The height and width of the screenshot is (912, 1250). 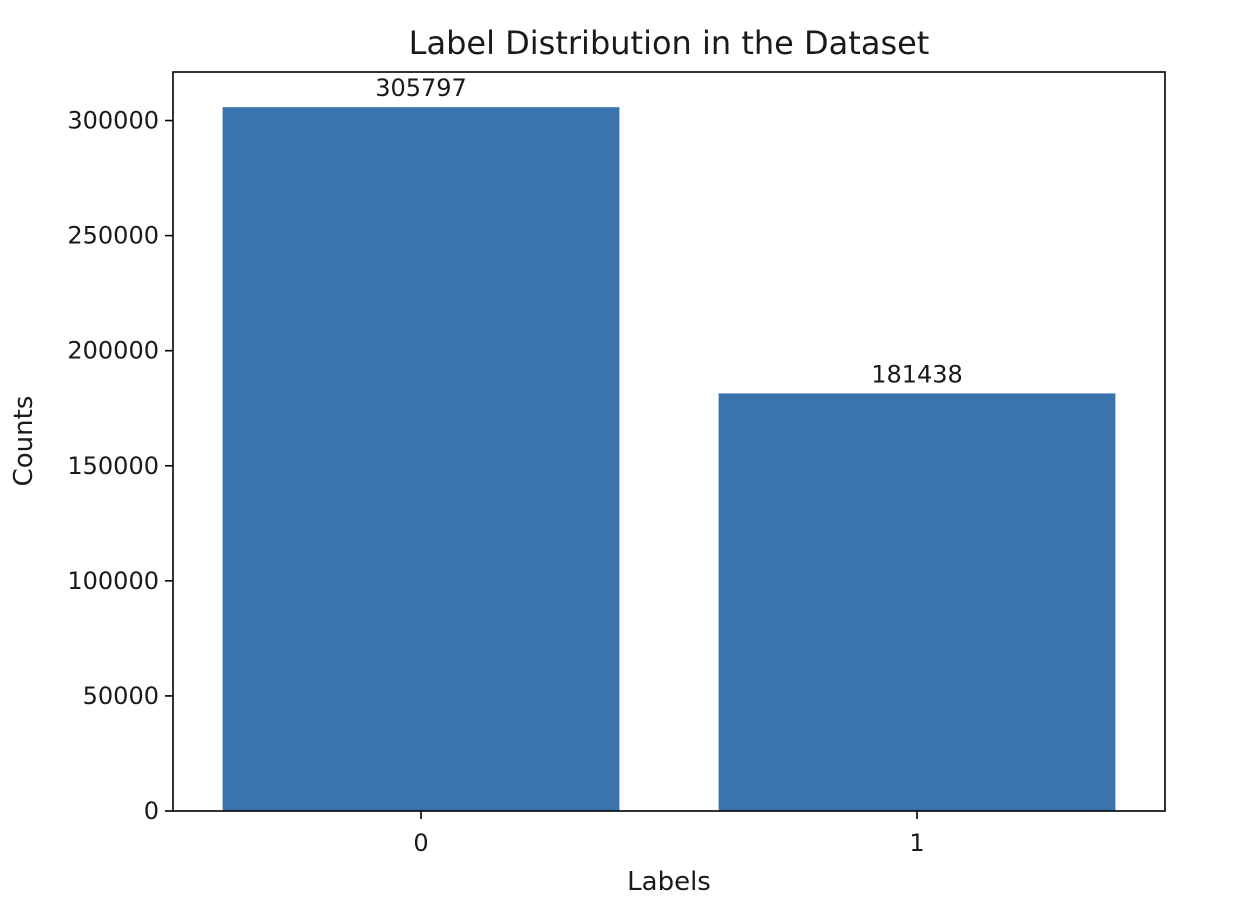 What do you see at coordinates (113, 121) in the screenshot?
I see `y-tick-label-300000: 300000` at bounding box center [113, 121].